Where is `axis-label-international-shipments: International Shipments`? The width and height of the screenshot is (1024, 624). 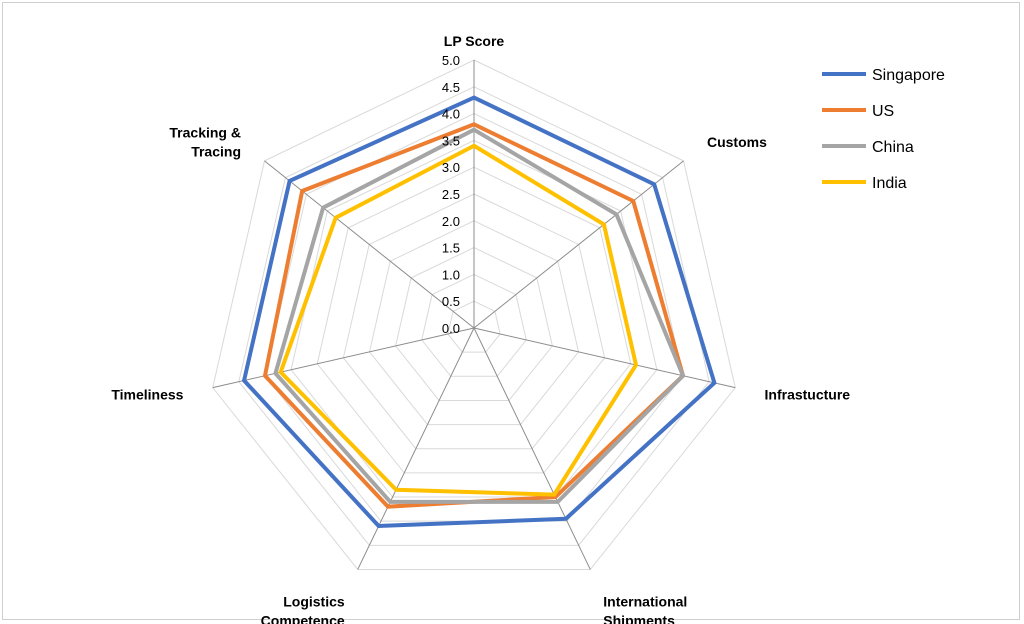 axis-label-international-shipments: International Shipments is located at coordinates (645, 608).